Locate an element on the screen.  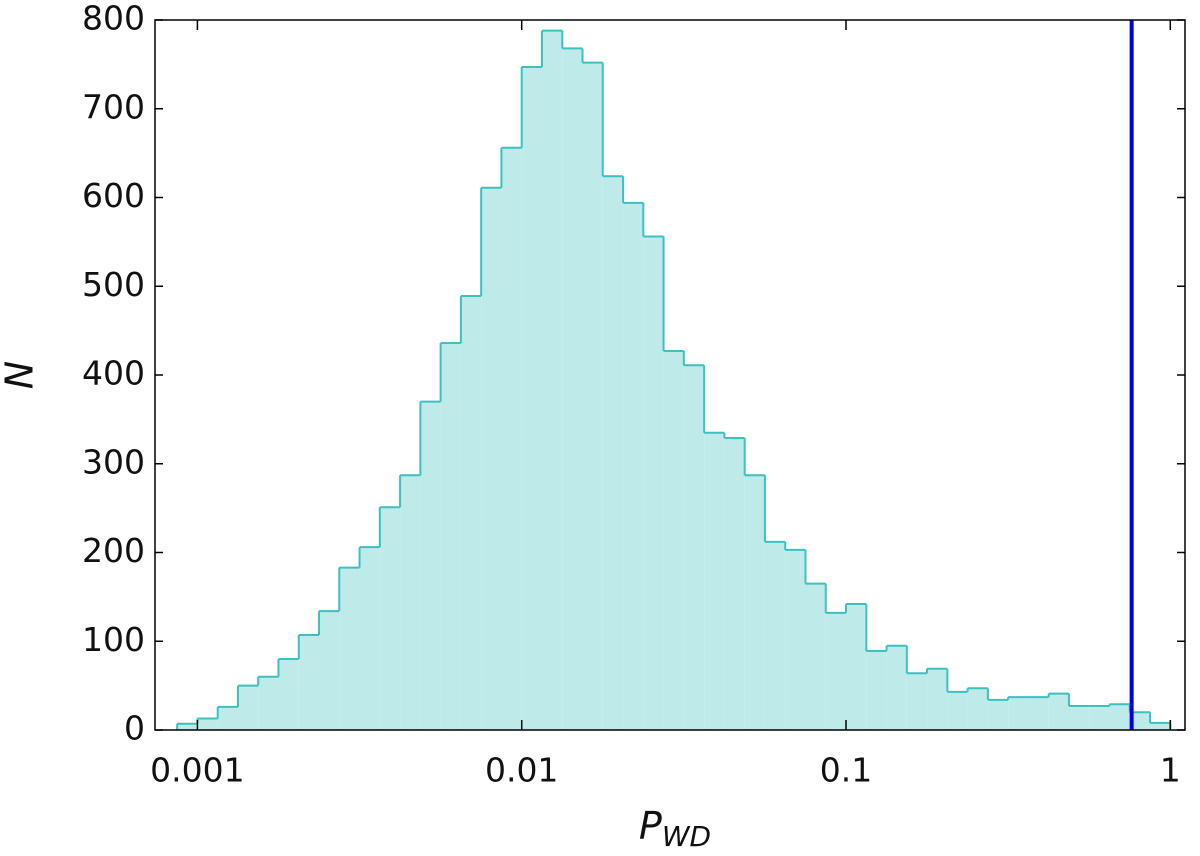
y-tick-label: 800 is located at coordinates (113, 19).